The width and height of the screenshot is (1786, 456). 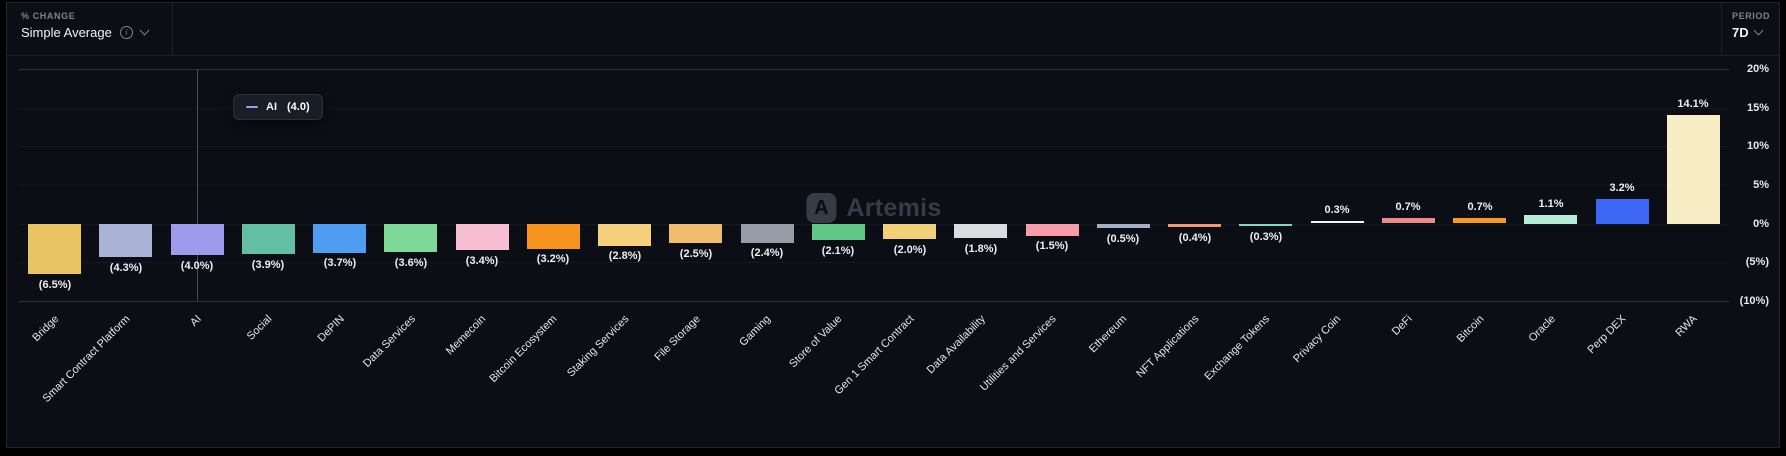 What do you see at coordinates (298, 107) in the screenshot?
I see `tooltip-value: (4.0)` at bounding box center [298, 107].